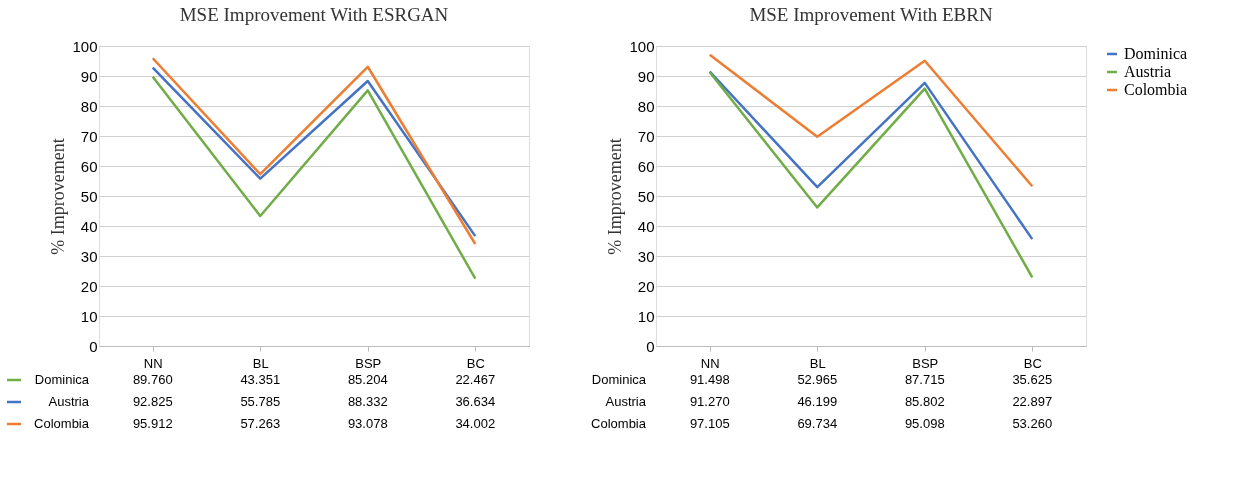  I want to click on data-label: 36.634, so click(475, 401).